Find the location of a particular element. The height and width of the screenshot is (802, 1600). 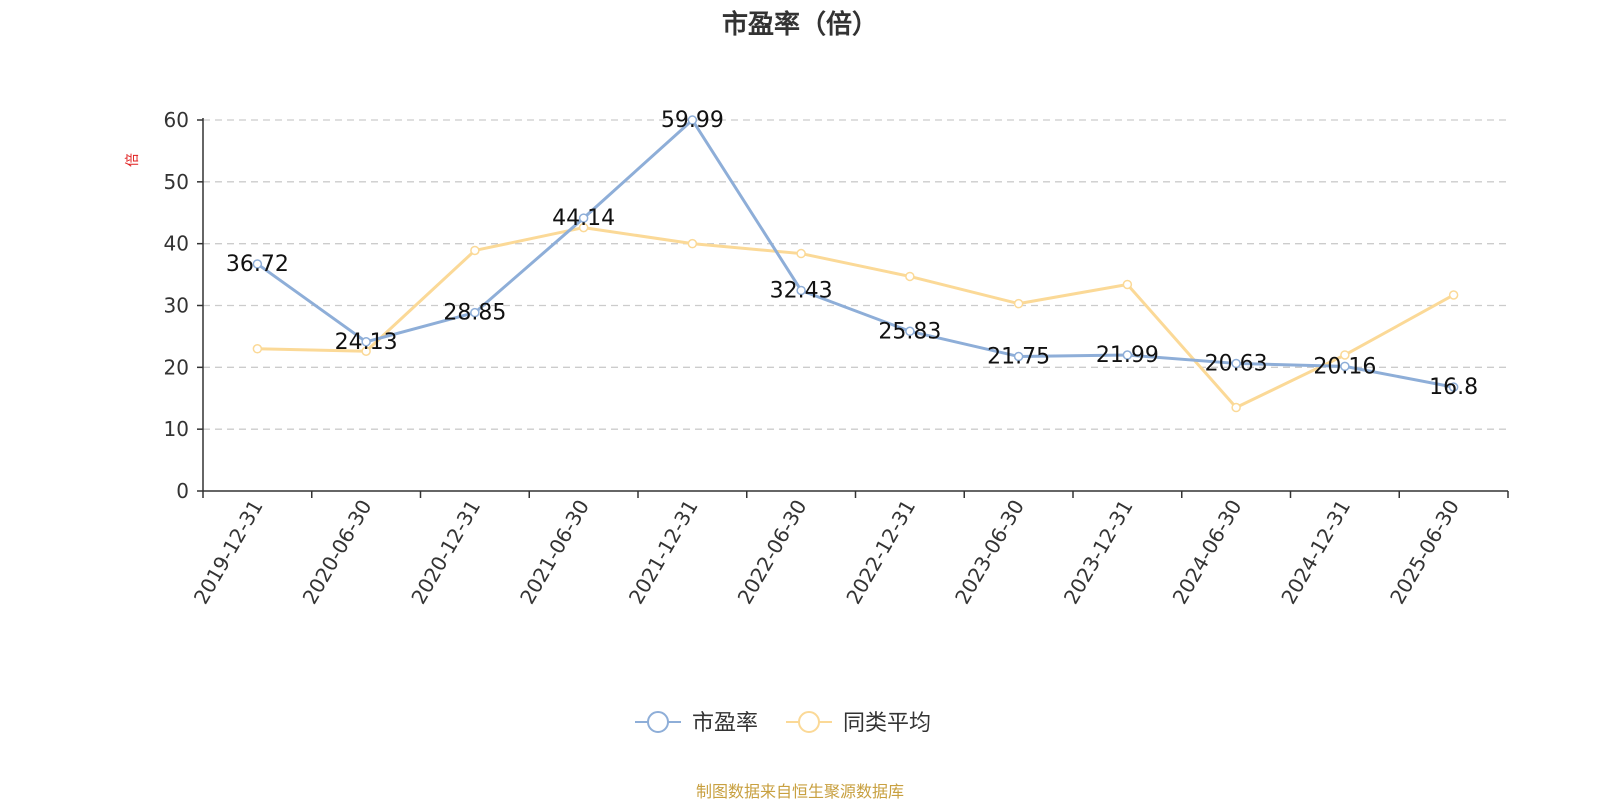

data-label: 24.13 is located at coordinates (366, 342).